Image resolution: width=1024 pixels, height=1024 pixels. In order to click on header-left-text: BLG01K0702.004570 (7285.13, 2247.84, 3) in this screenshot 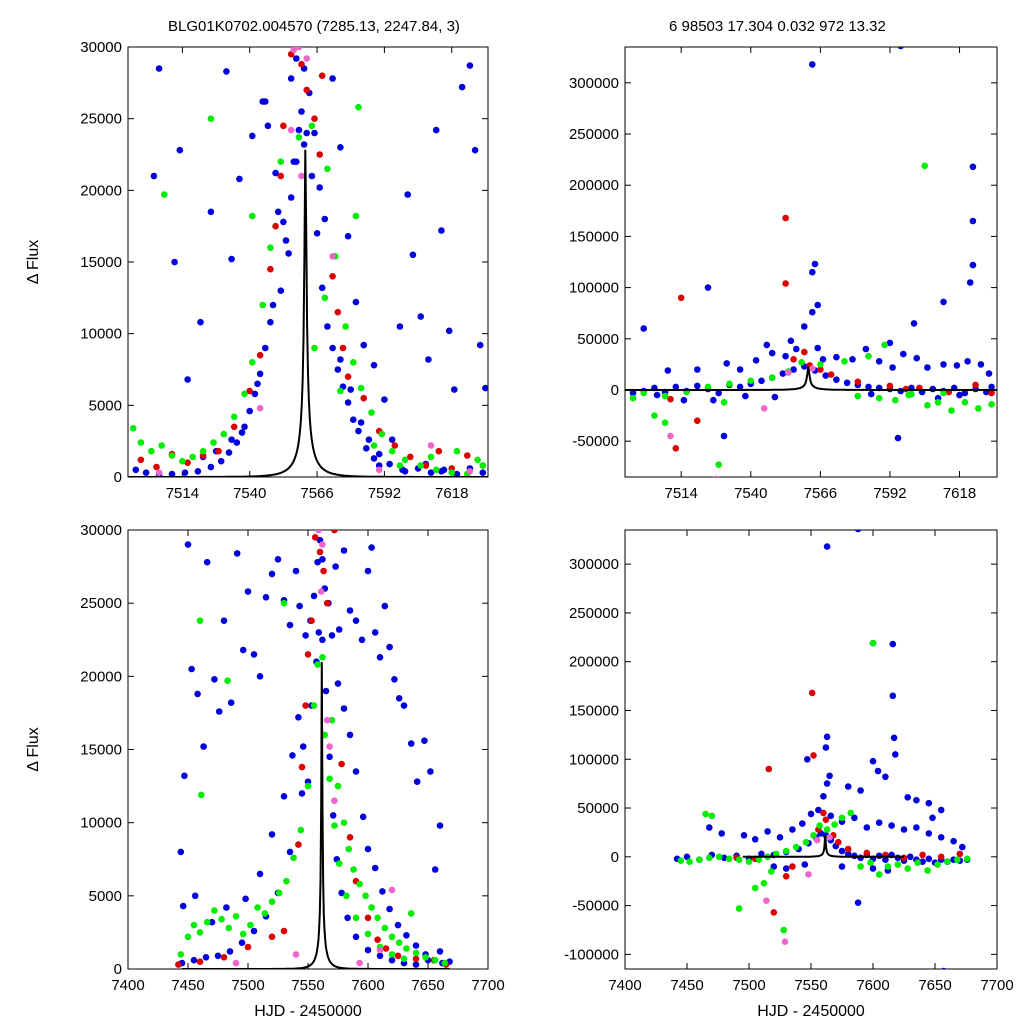, I will do `click(314, 26)`.